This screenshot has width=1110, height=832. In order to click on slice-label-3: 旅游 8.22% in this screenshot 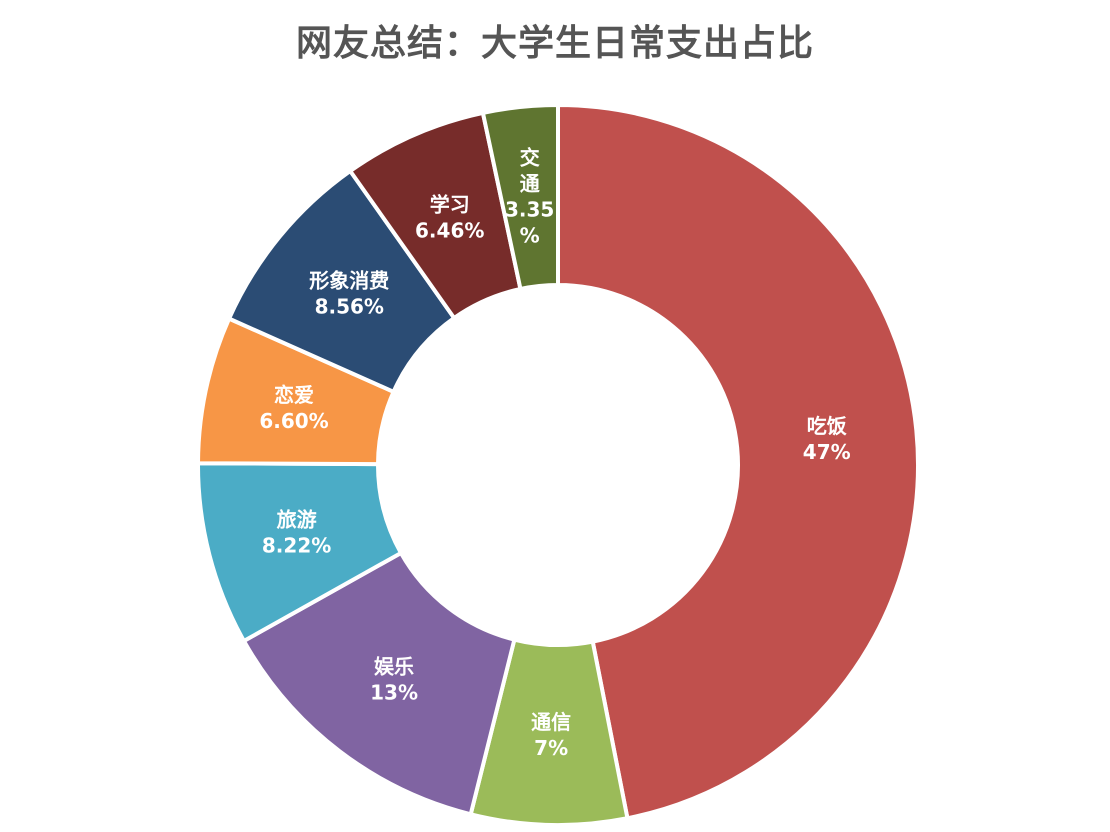, I will do `click(296, 533)`.